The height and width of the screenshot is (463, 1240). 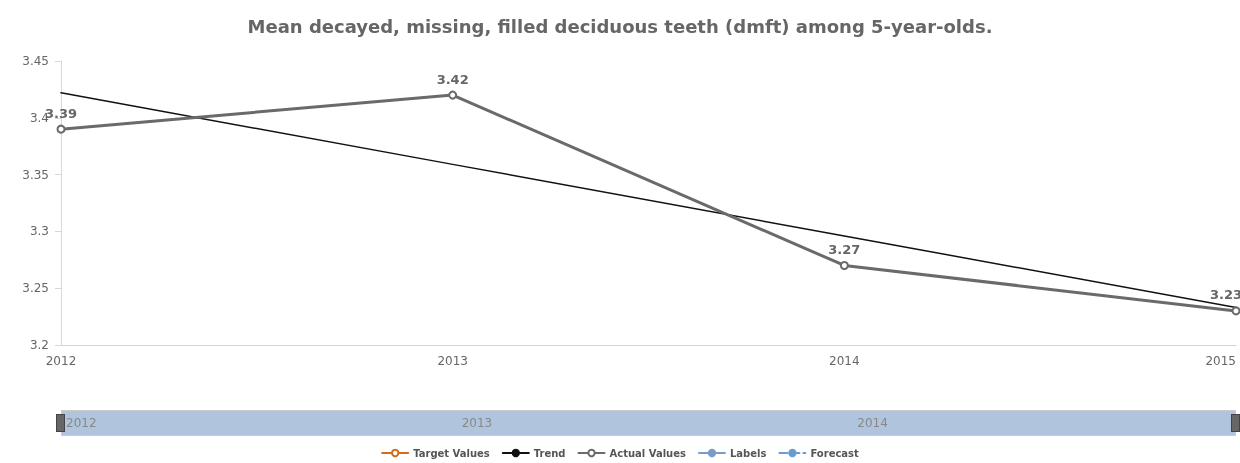 I want to click on data-label: 3.42, so click(x=452, y=79).